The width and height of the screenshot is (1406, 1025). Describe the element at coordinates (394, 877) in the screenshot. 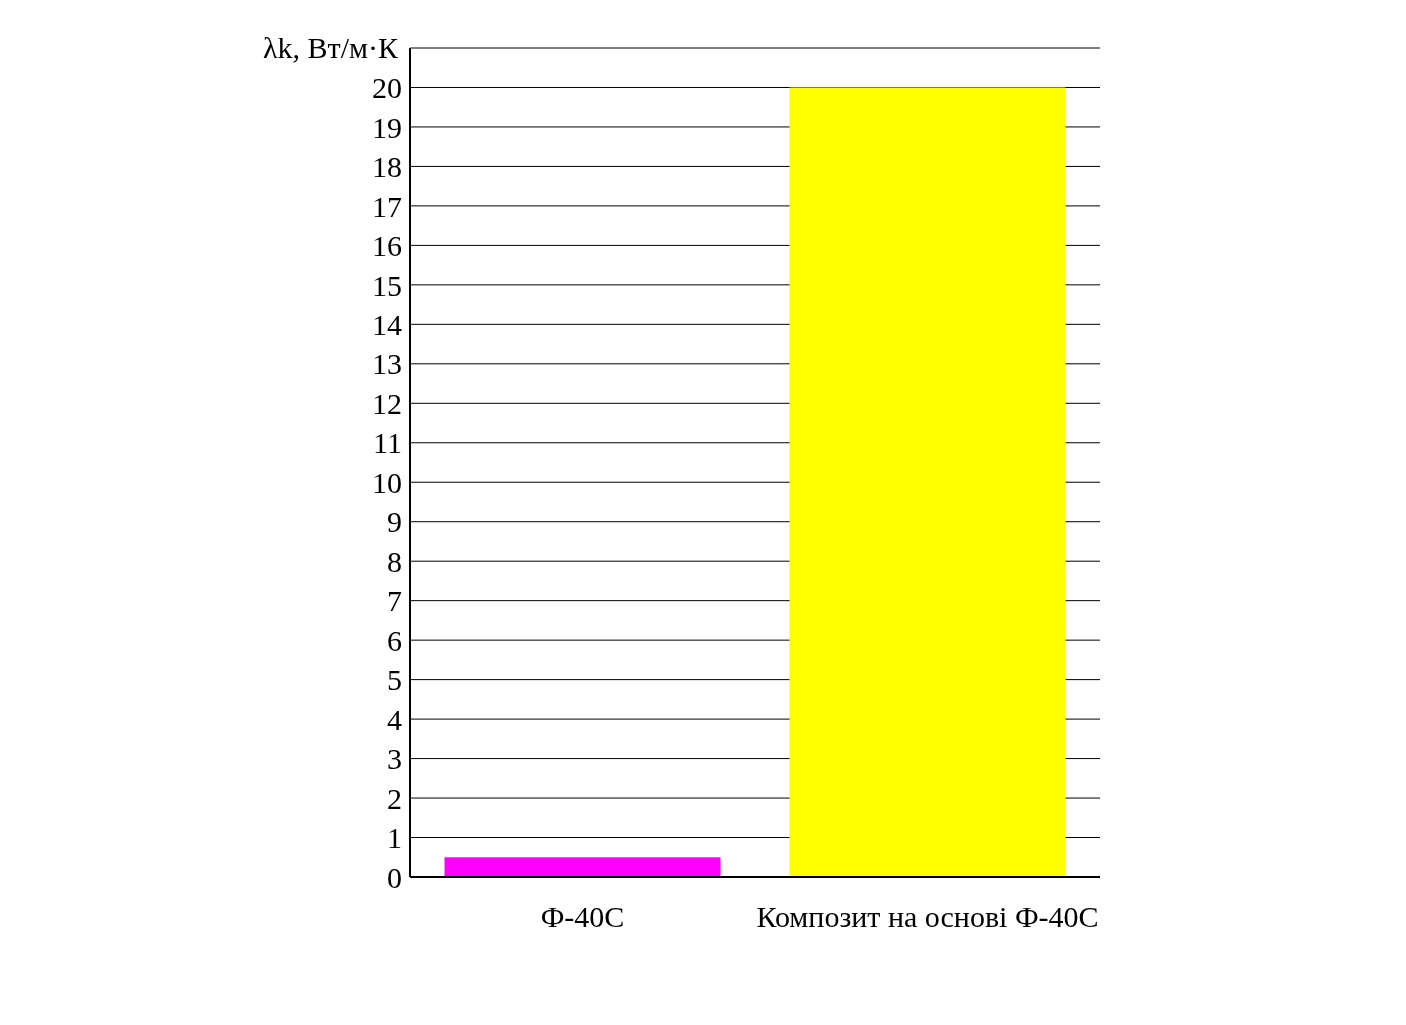

I see `y-tick-label: 0` at that location.